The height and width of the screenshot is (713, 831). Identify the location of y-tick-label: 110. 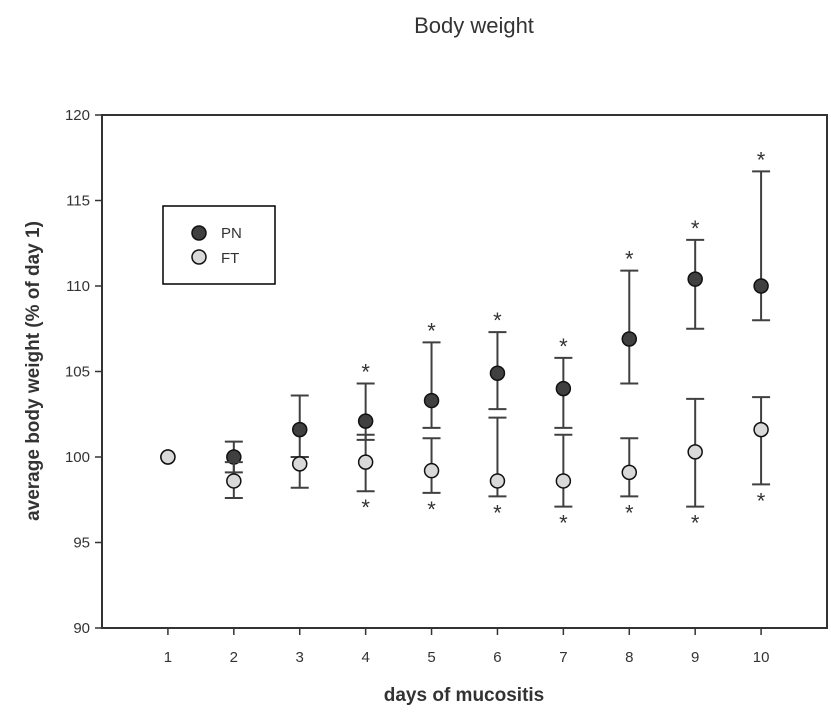
(78, 286).